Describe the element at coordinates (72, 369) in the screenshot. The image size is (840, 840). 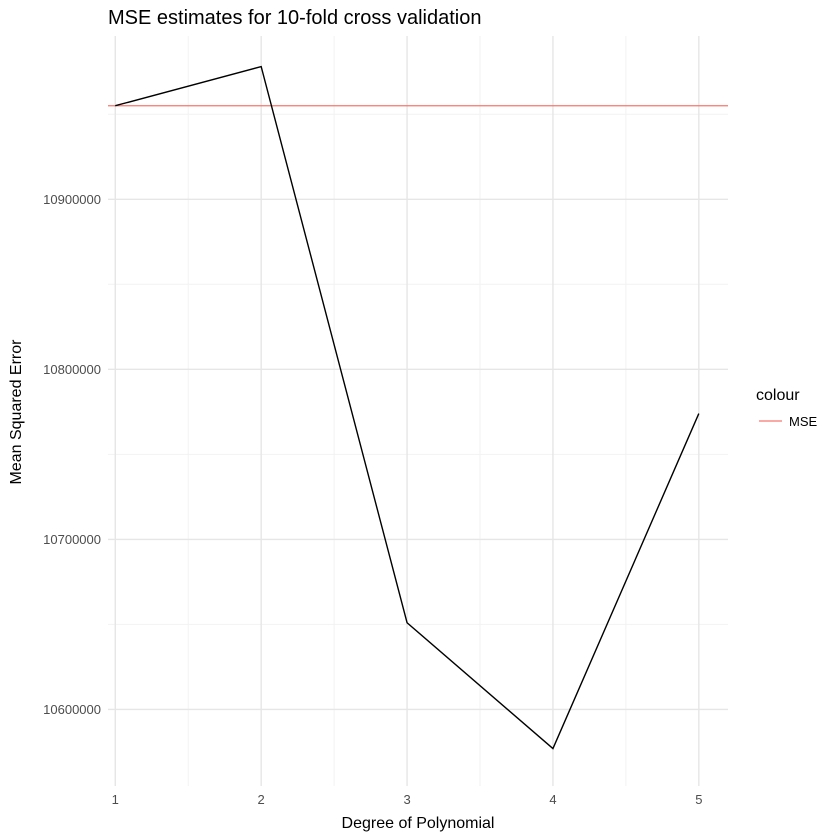
I see `y-tick-label: 10800000` at that location.